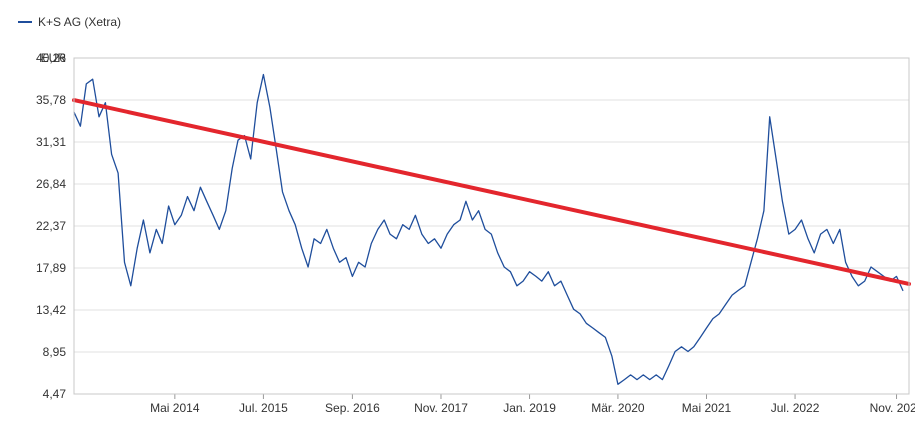 The height and width of the screenshot is (431, 915). What do you see at coordinates (352, 408) in the screenshot?
I see `x-tick-label: Sep. 2016` at bounding box center [352, 408].